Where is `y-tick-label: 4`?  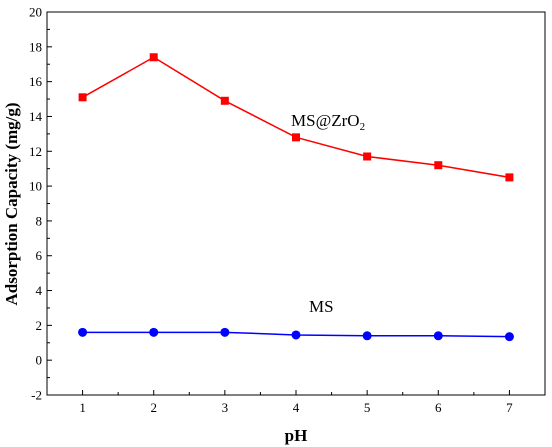
y-tick-label: 4 is located at coordinates (39, 290).